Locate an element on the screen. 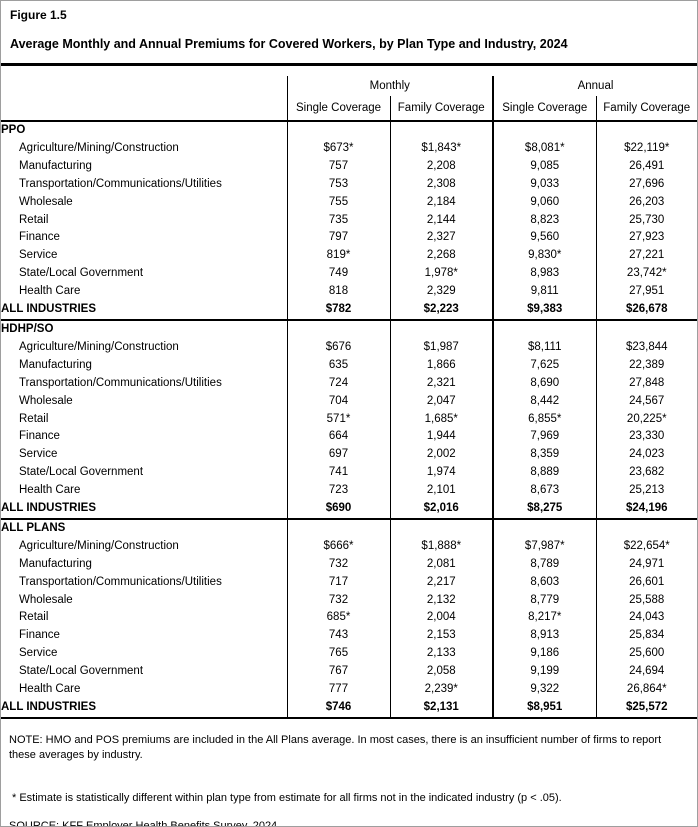  annual-family-cell: 27,696 is located at coordinates (646, 184).